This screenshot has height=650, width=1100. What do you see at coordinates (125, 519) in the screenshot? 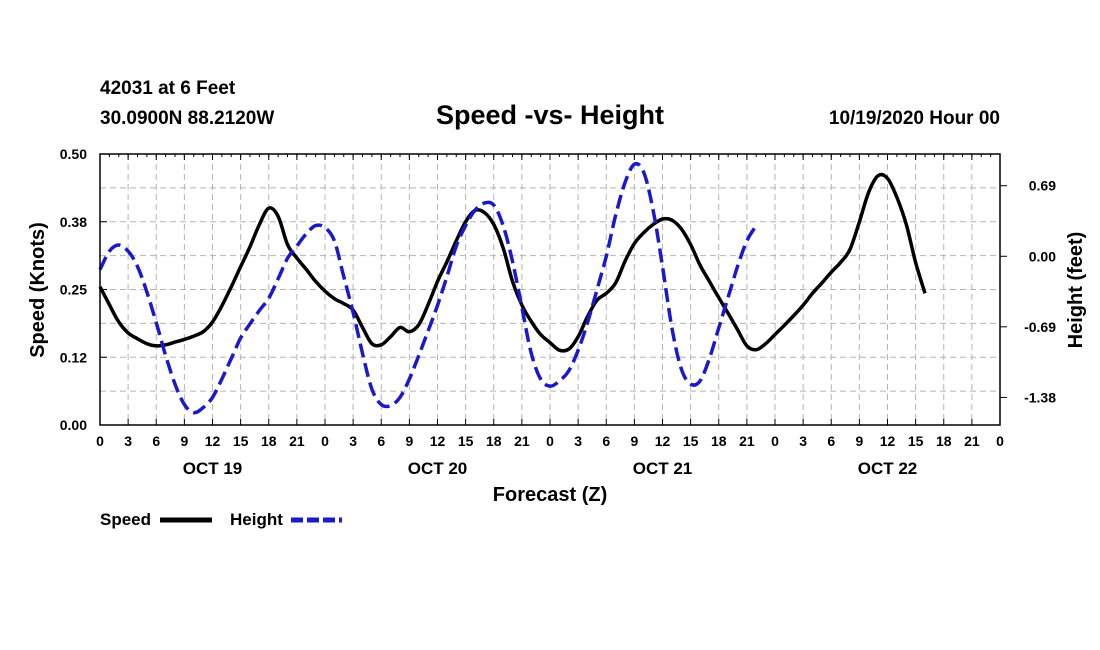
I see `legend-speed-label: Speed` at bounding box center [125, 519].